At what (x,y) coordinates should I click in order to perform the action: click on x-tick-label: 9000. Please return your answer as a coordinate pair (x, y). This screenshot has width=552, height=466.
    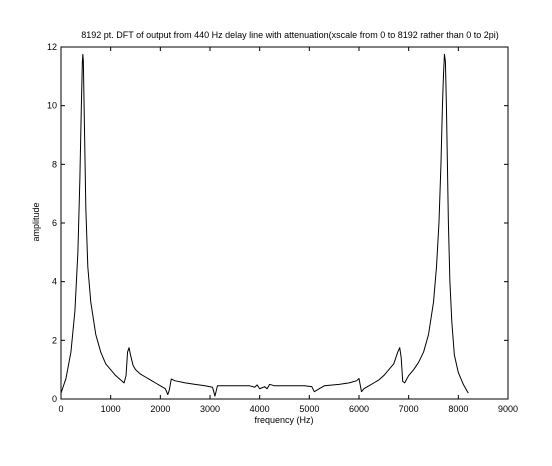
    Looking at the image, I should click on (508, 409).